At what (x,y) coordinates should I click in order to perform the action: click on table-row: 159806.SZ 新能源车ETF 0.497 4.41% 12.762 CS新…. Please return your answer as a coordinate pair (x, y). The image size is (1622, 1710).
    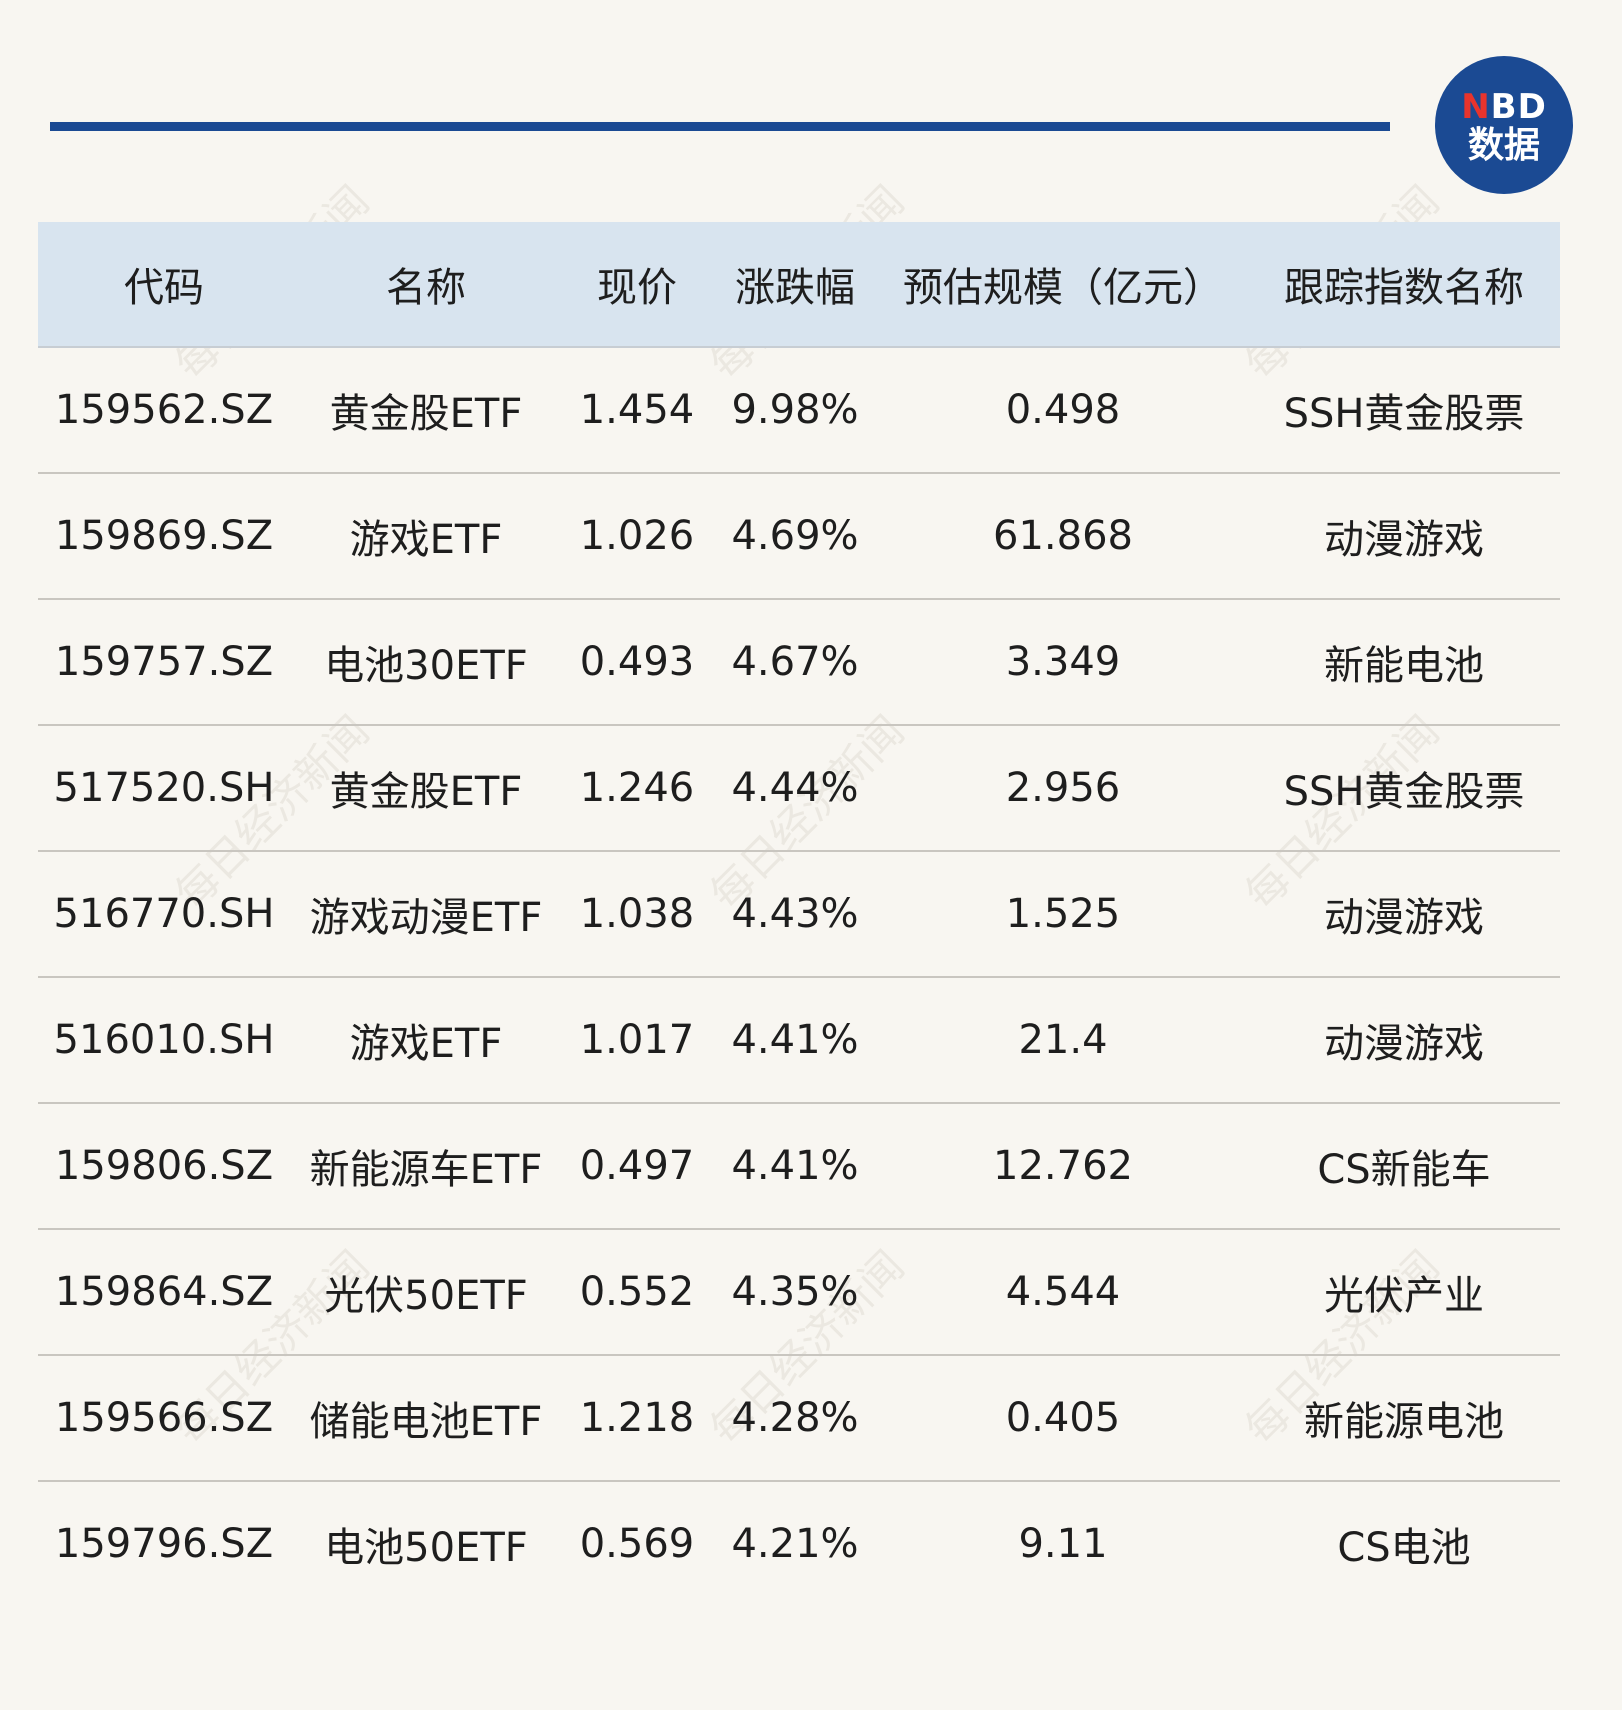
    Looking at the image, I should click on (799, 1167).